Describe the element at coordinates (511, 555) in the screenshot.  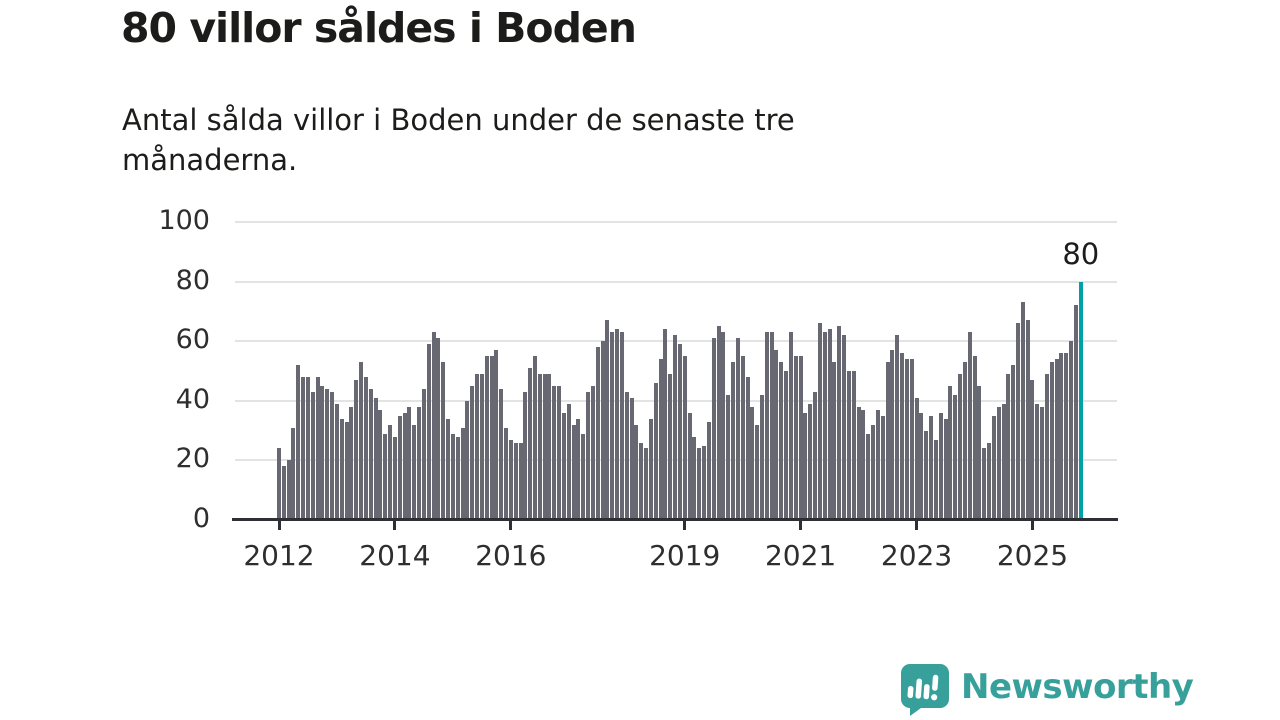
I see `x-axis-label-2016: 2016` at that location.